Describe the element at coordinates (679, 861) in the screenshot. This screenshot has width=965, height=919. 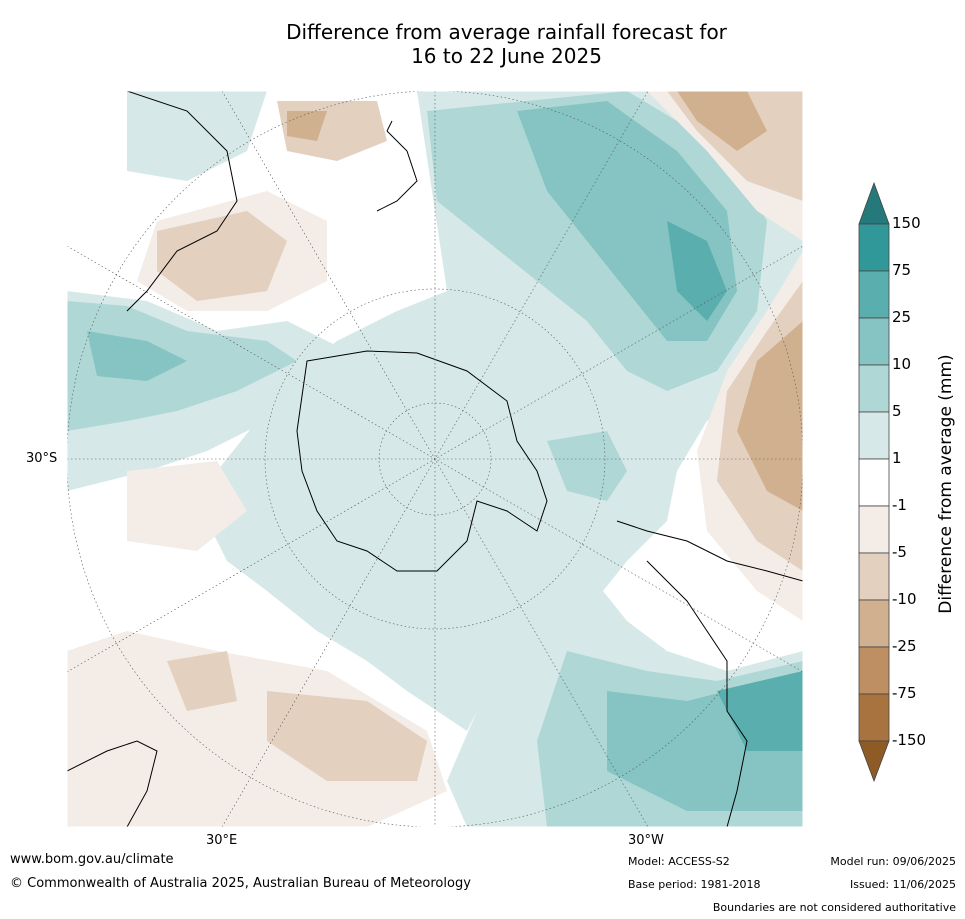
I see `footer-model: Model: ACCESS-S2` at that location.